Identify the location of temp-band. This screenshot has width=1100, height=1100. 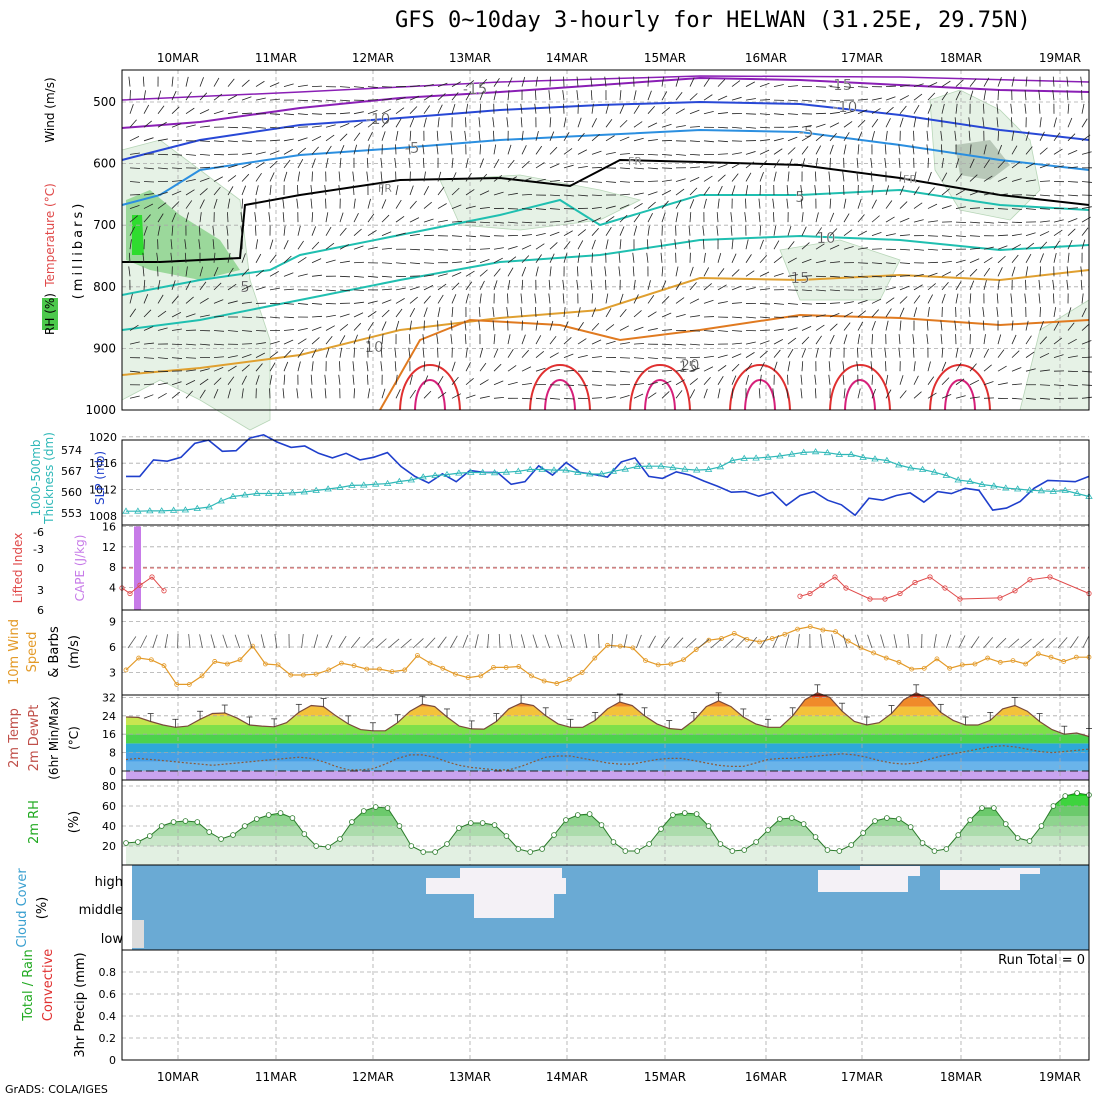
(607, 702).